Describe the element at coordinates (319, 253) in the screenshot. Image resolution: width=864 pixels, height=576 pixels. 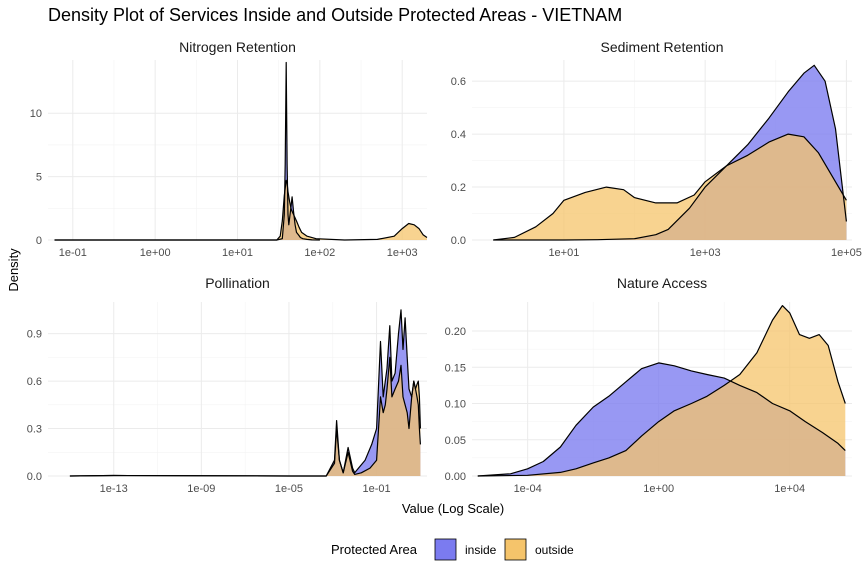
I see `x-tick-label: 1e+02` at that location.